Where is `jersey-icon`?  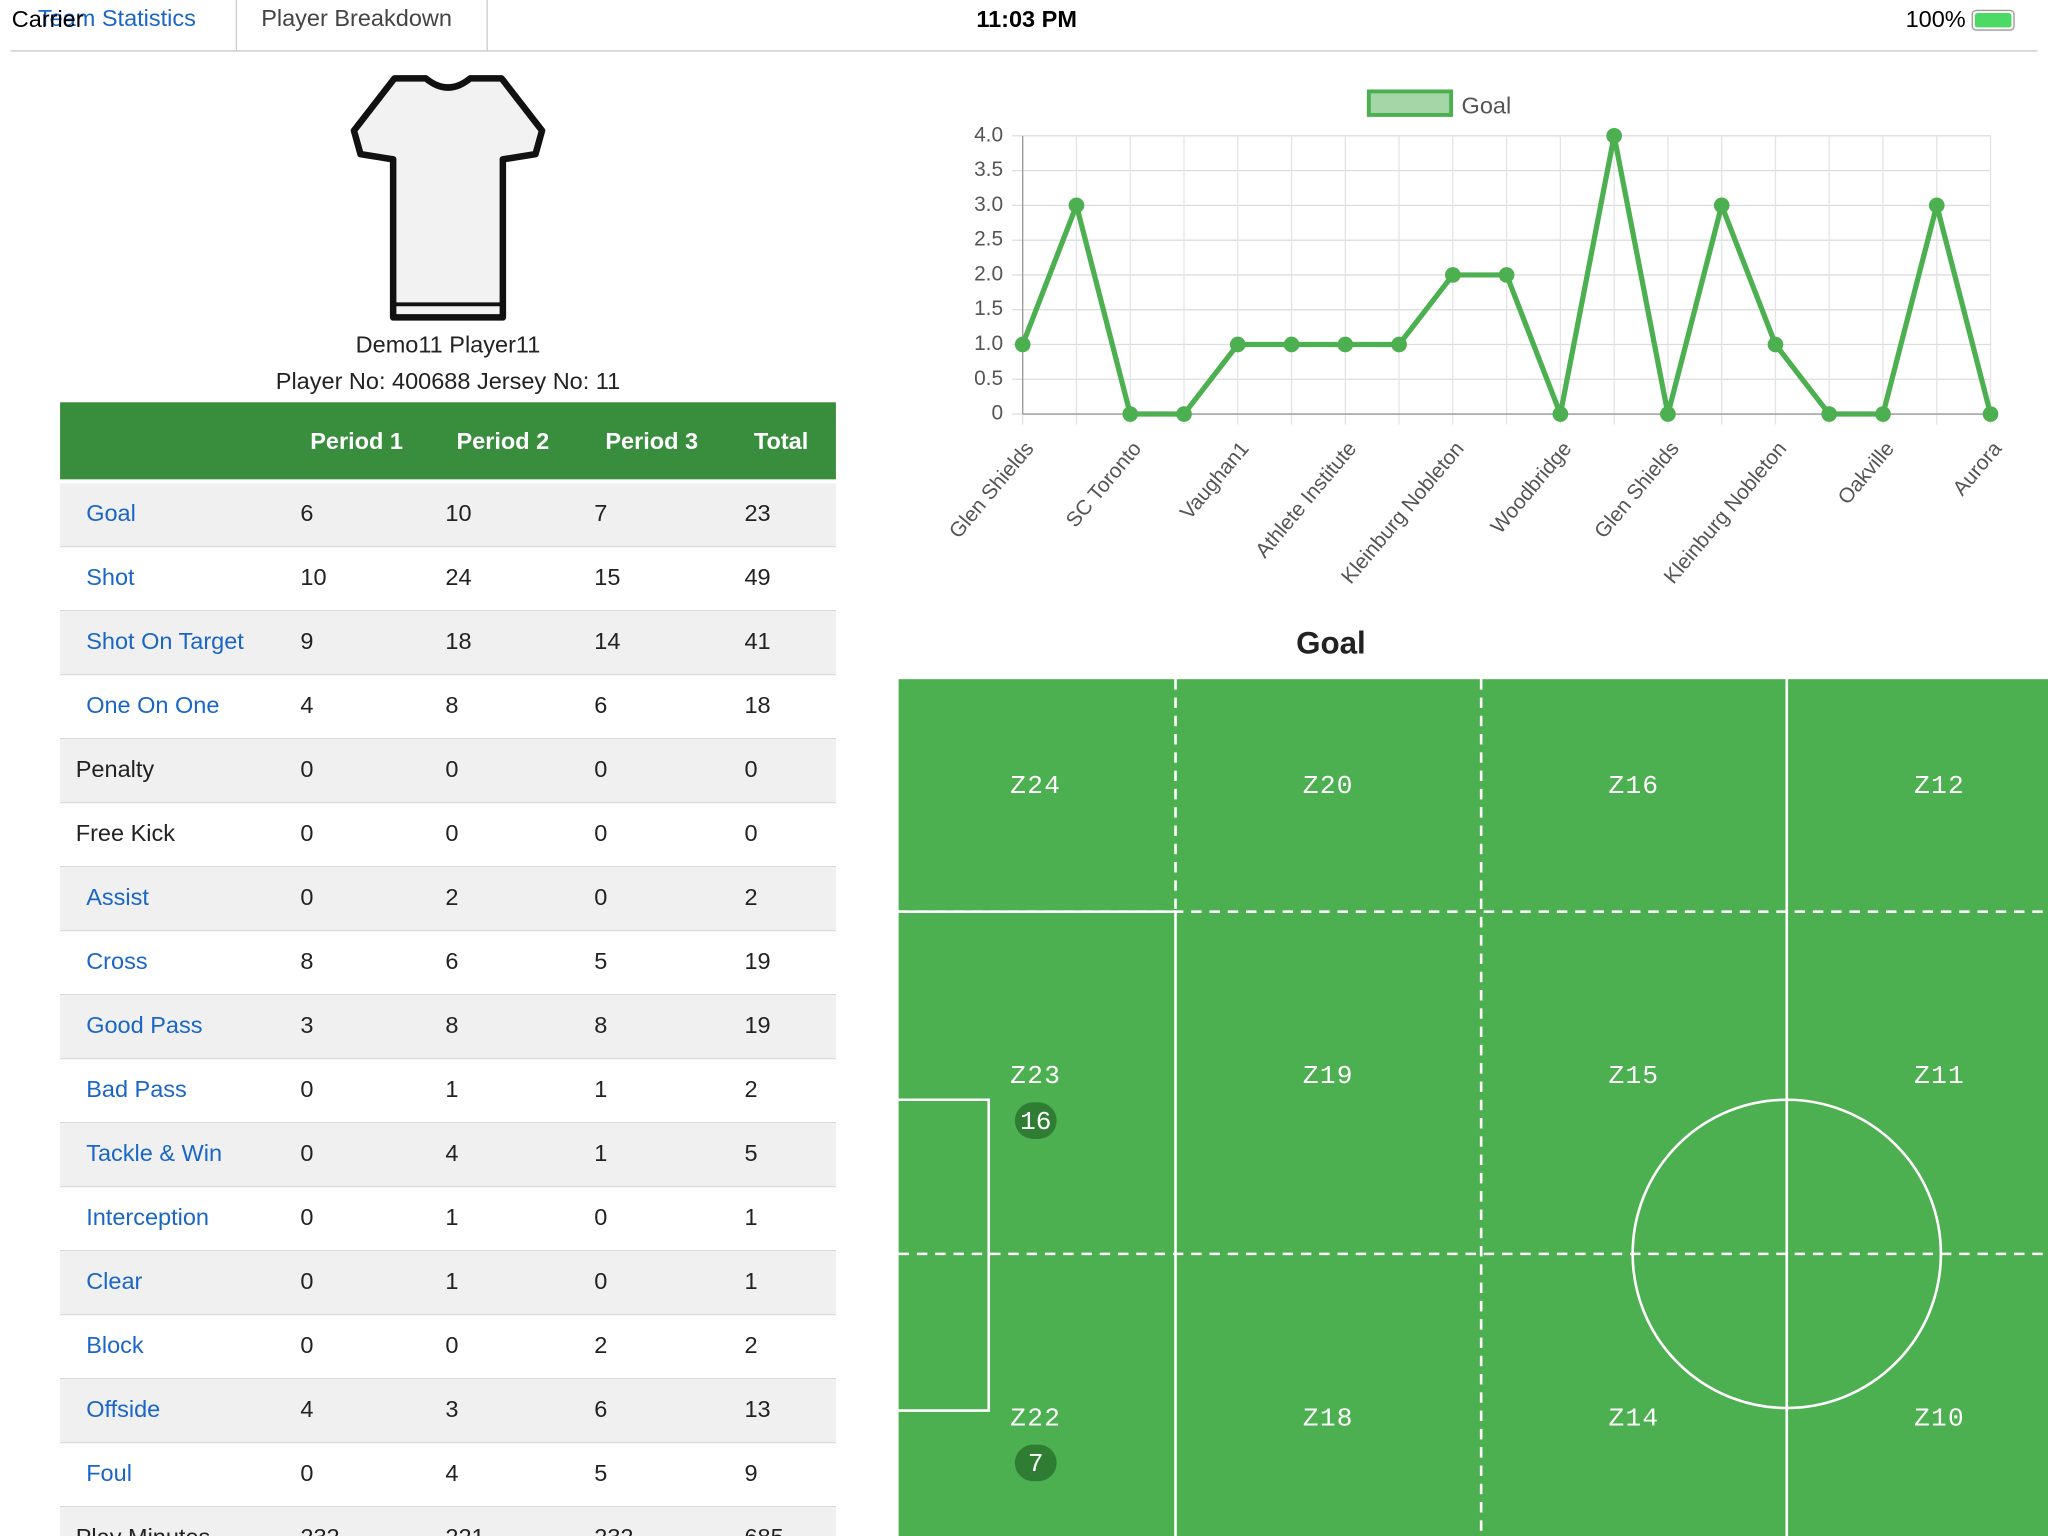 jersey-icon is located at coordinates (448, 198).